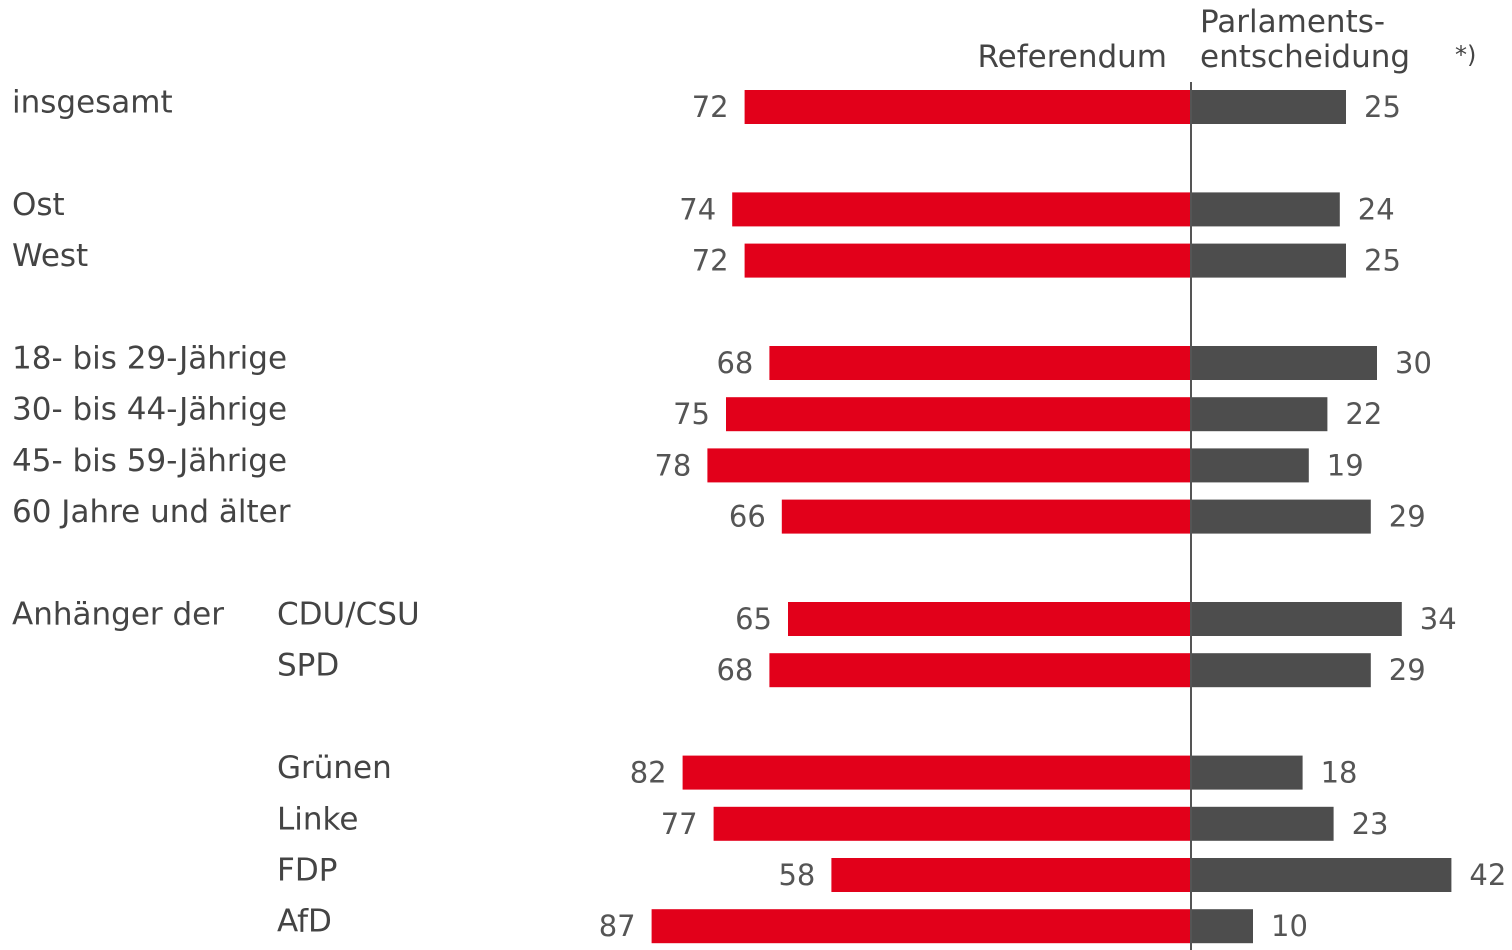  I want to click on category-label: Ost, so click(38, 205).